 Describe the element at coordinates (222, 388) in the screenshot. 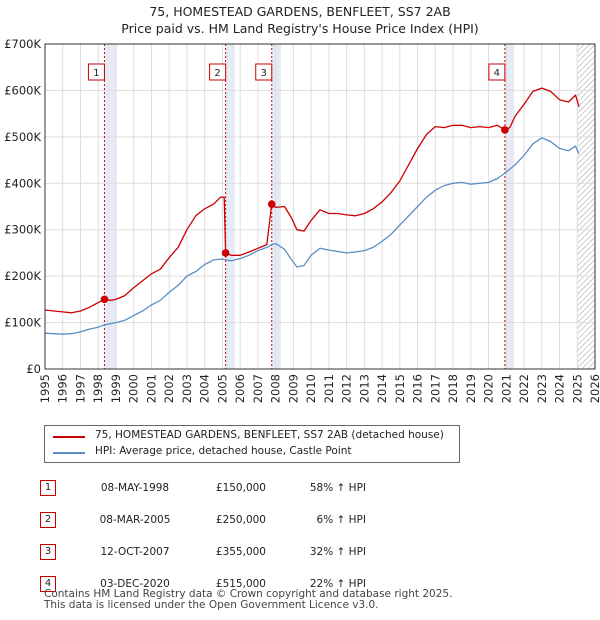

I see `x-tick-label: 2005` at that location.